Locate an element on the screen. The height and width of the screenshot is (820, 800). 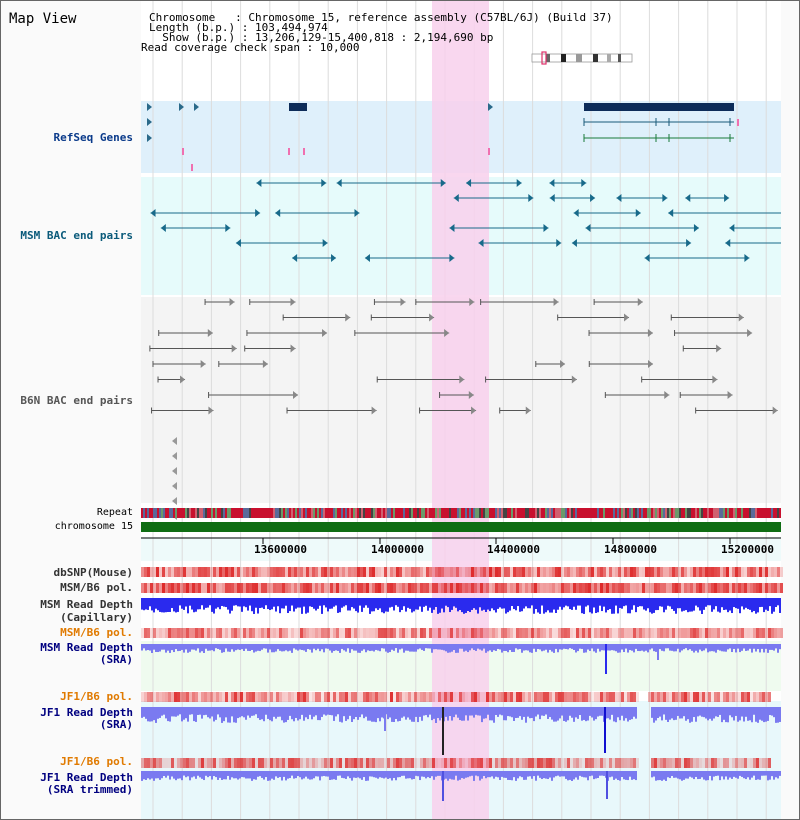
track-label-msm-depth-sra: MSM Read Depth is located at coordinates (86, 647).